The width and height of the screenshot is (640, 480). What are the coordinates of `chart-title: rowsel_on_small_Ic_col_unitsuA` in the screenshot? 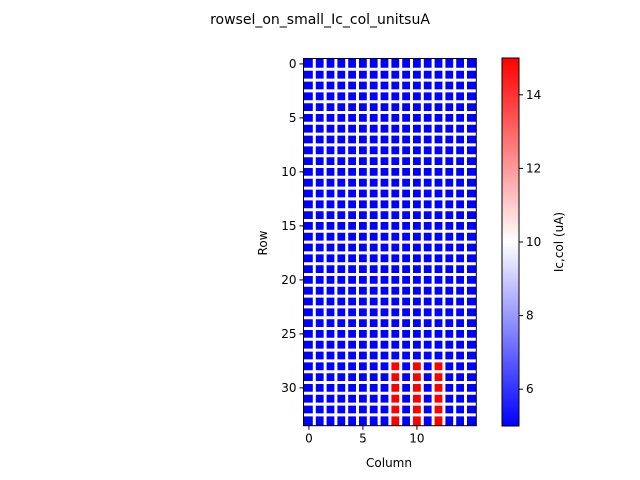 It's located at (320, 20).